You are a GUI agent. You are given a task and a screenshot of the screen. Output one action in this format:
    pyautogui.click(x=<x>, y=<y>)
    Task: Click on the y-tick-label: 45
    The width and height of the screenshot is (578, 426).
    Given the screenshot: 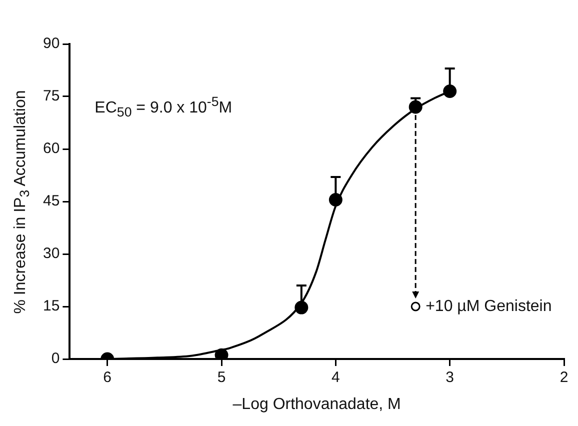 What is the action you would take?
    pyautogui.click(x=51, y=201)
    